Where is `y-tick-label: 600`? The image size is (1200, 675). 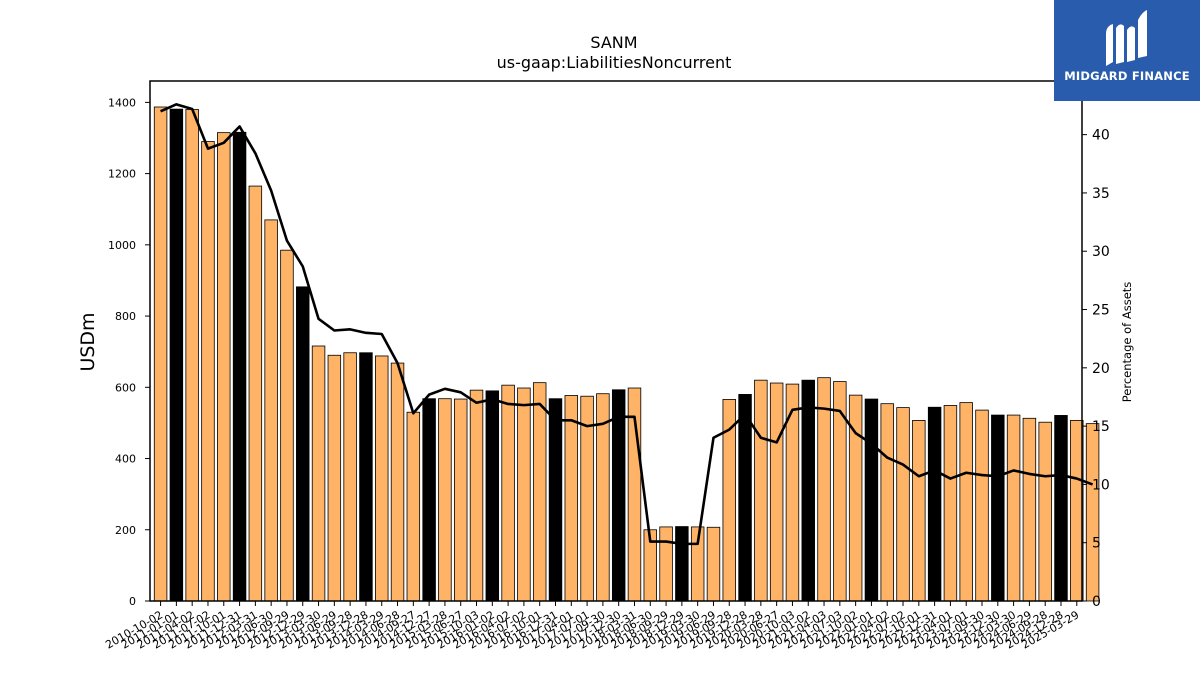
y-tick-label: 600 is located at coordinates (125, 387).